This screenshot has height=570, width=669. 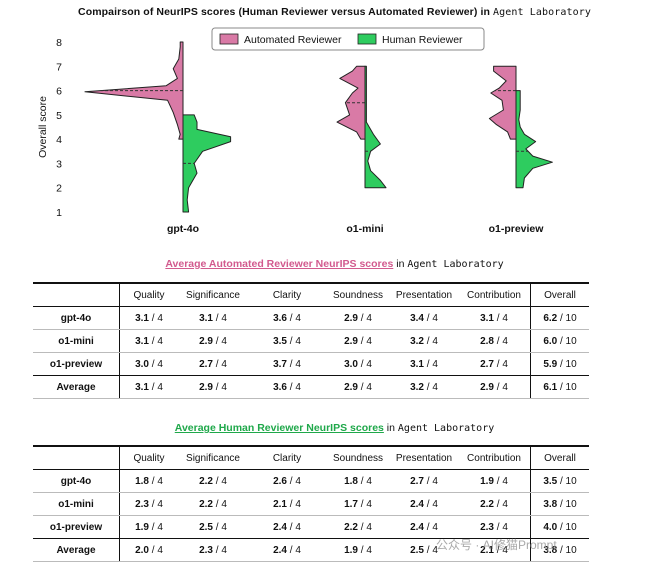 I want to click on column-header: Clarity, so click(x=287, y=457).